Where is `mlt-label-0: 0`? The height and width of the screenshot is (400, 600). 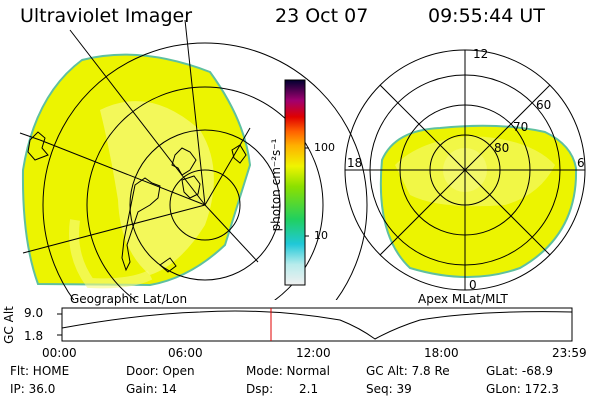
mlt-label-0: 0 is located at coordinates (473, 285).